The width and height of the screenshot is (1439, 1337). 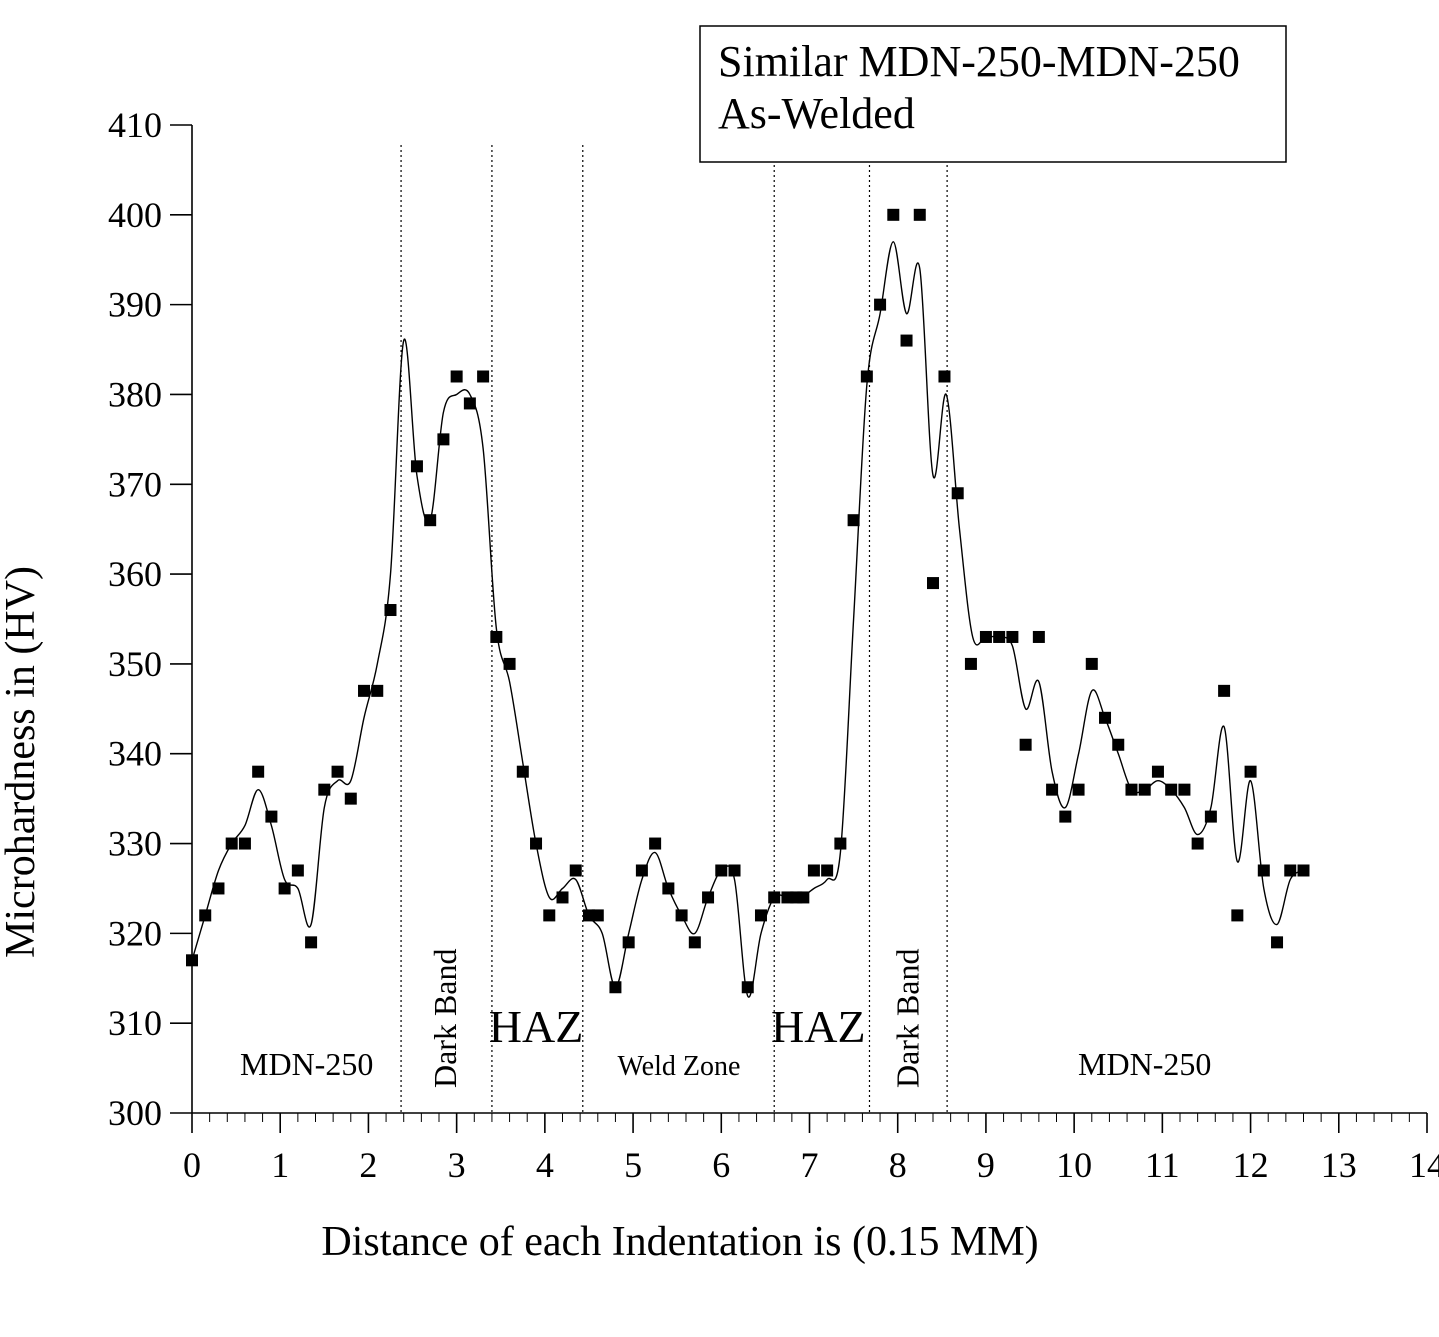 I want to click on y-tick-label: 400, so click(x=135, y=215).